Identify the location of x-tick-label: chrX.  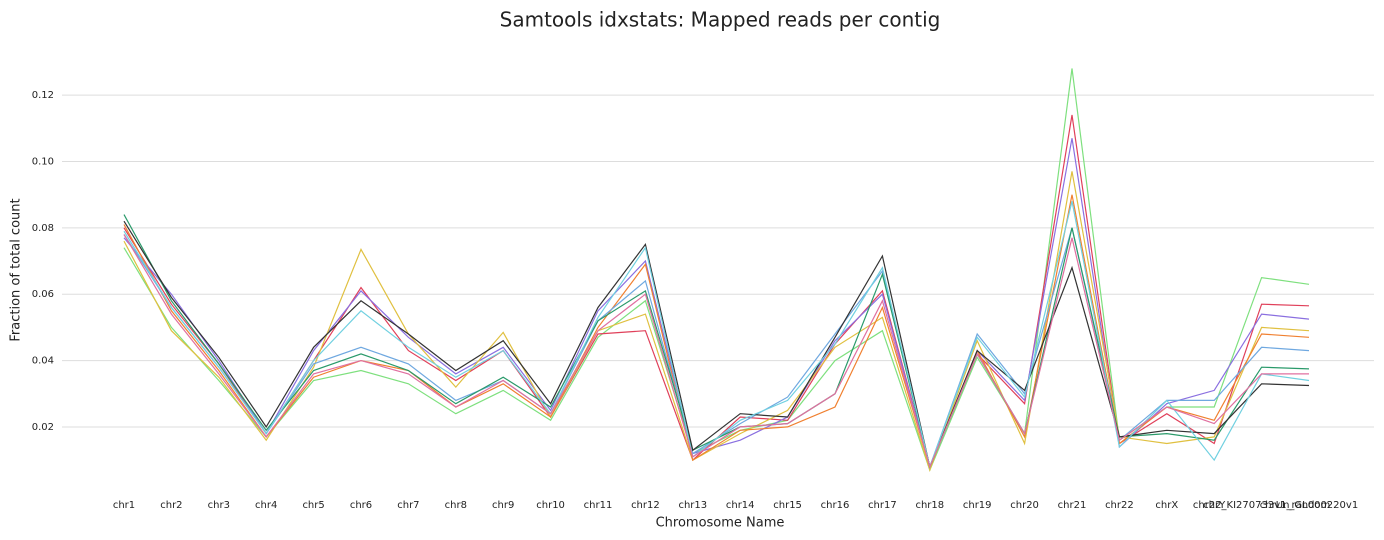
(1166, 505).